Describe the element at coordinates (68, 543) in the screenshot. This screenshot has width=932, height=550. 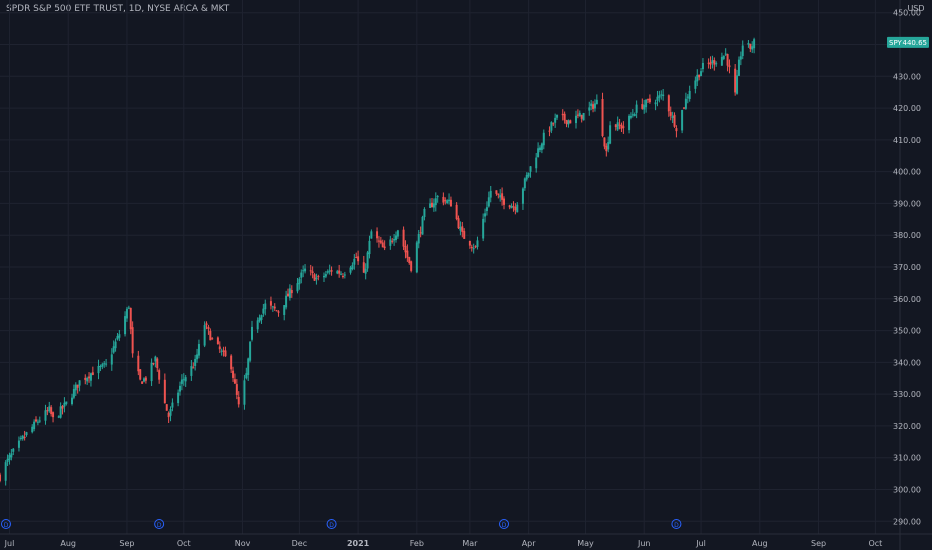
I see `time-tick-label: Aug` at that location.